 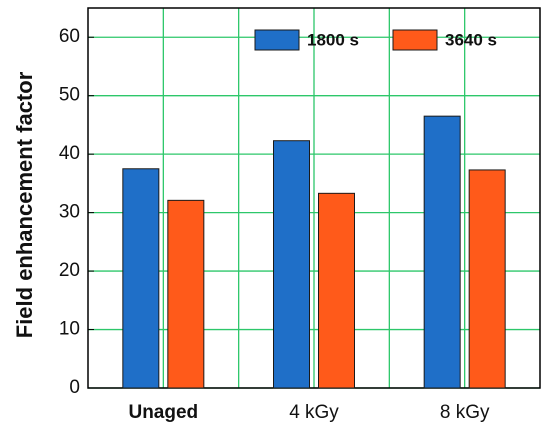 I want to click on legend-label: 3640 s, so click(x=471, y=39).